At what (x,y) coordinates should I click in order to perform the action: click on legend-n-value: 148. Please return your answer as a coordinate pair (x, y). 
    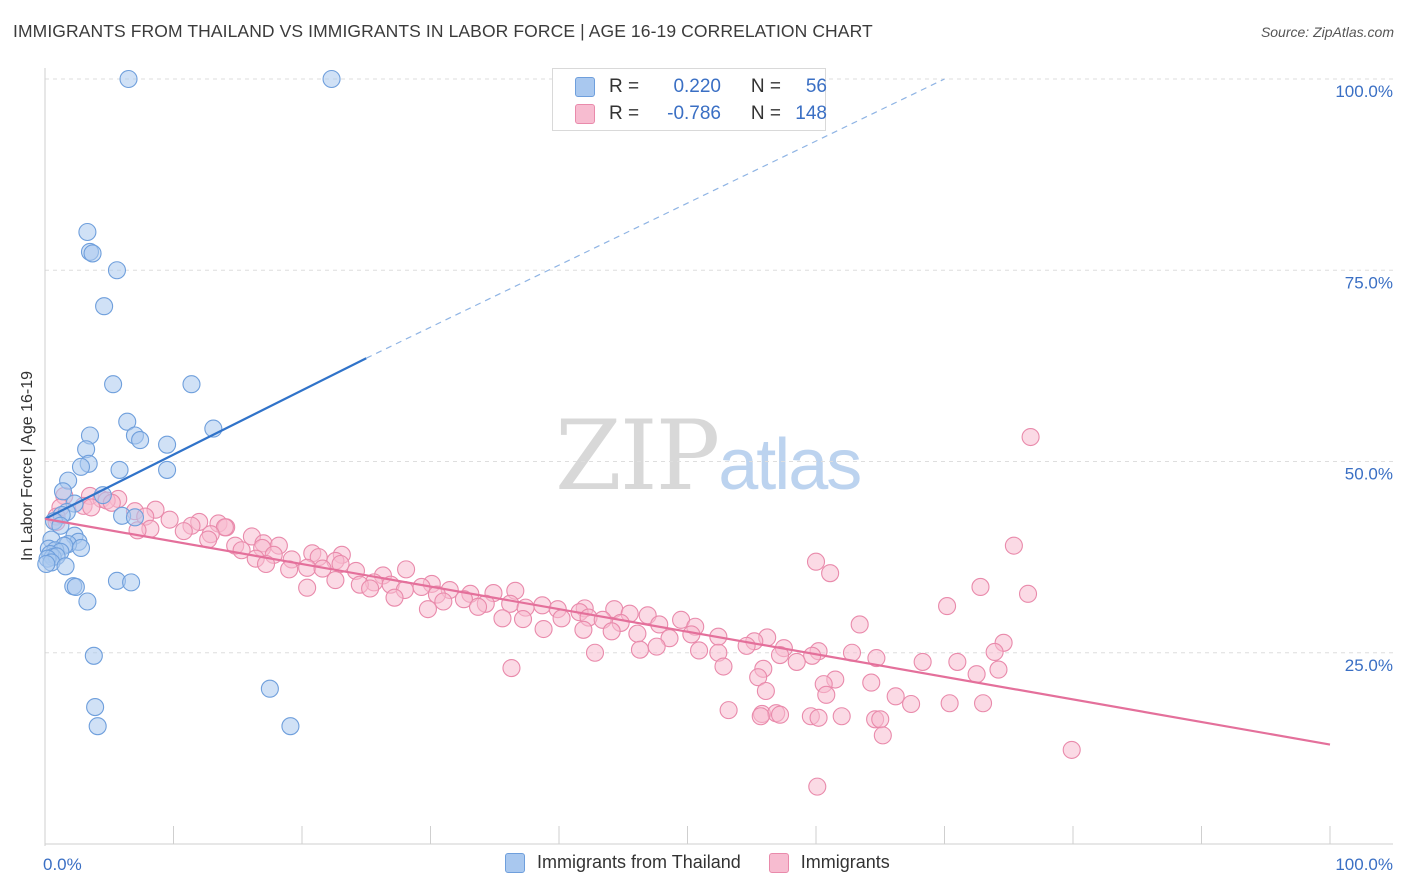
    Looking at the image, I should click on (811, 113).